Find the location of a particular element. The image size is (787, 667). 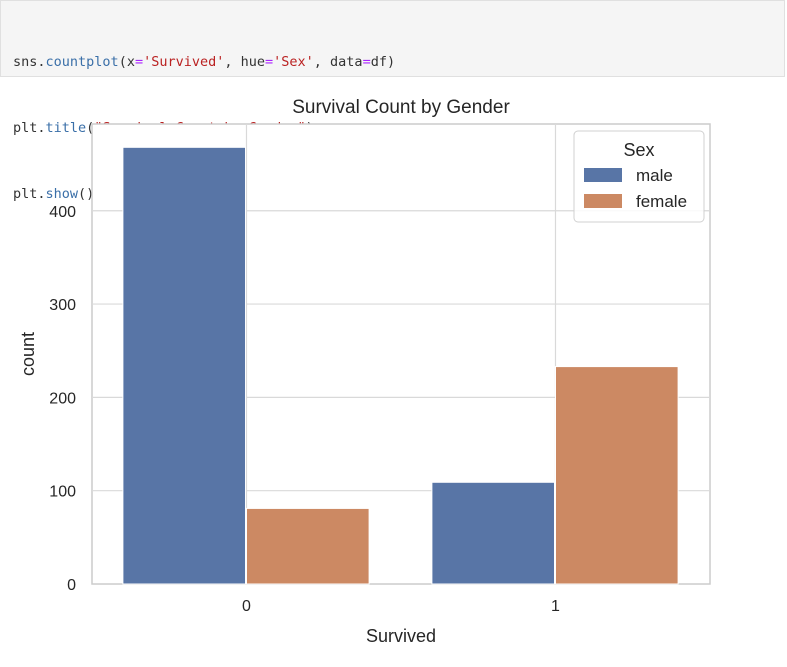

y-tick-label: 400 is located at coordinates (62, 212).